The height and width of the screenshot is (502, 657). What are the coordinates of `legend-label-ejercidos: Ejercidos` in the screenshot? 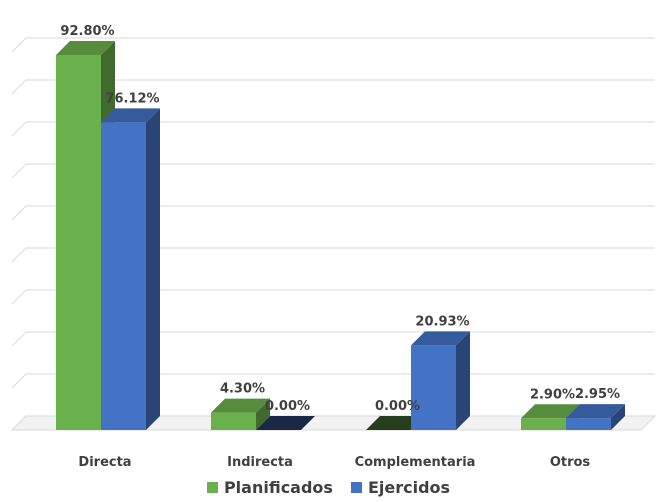 It's located at (409, 487).